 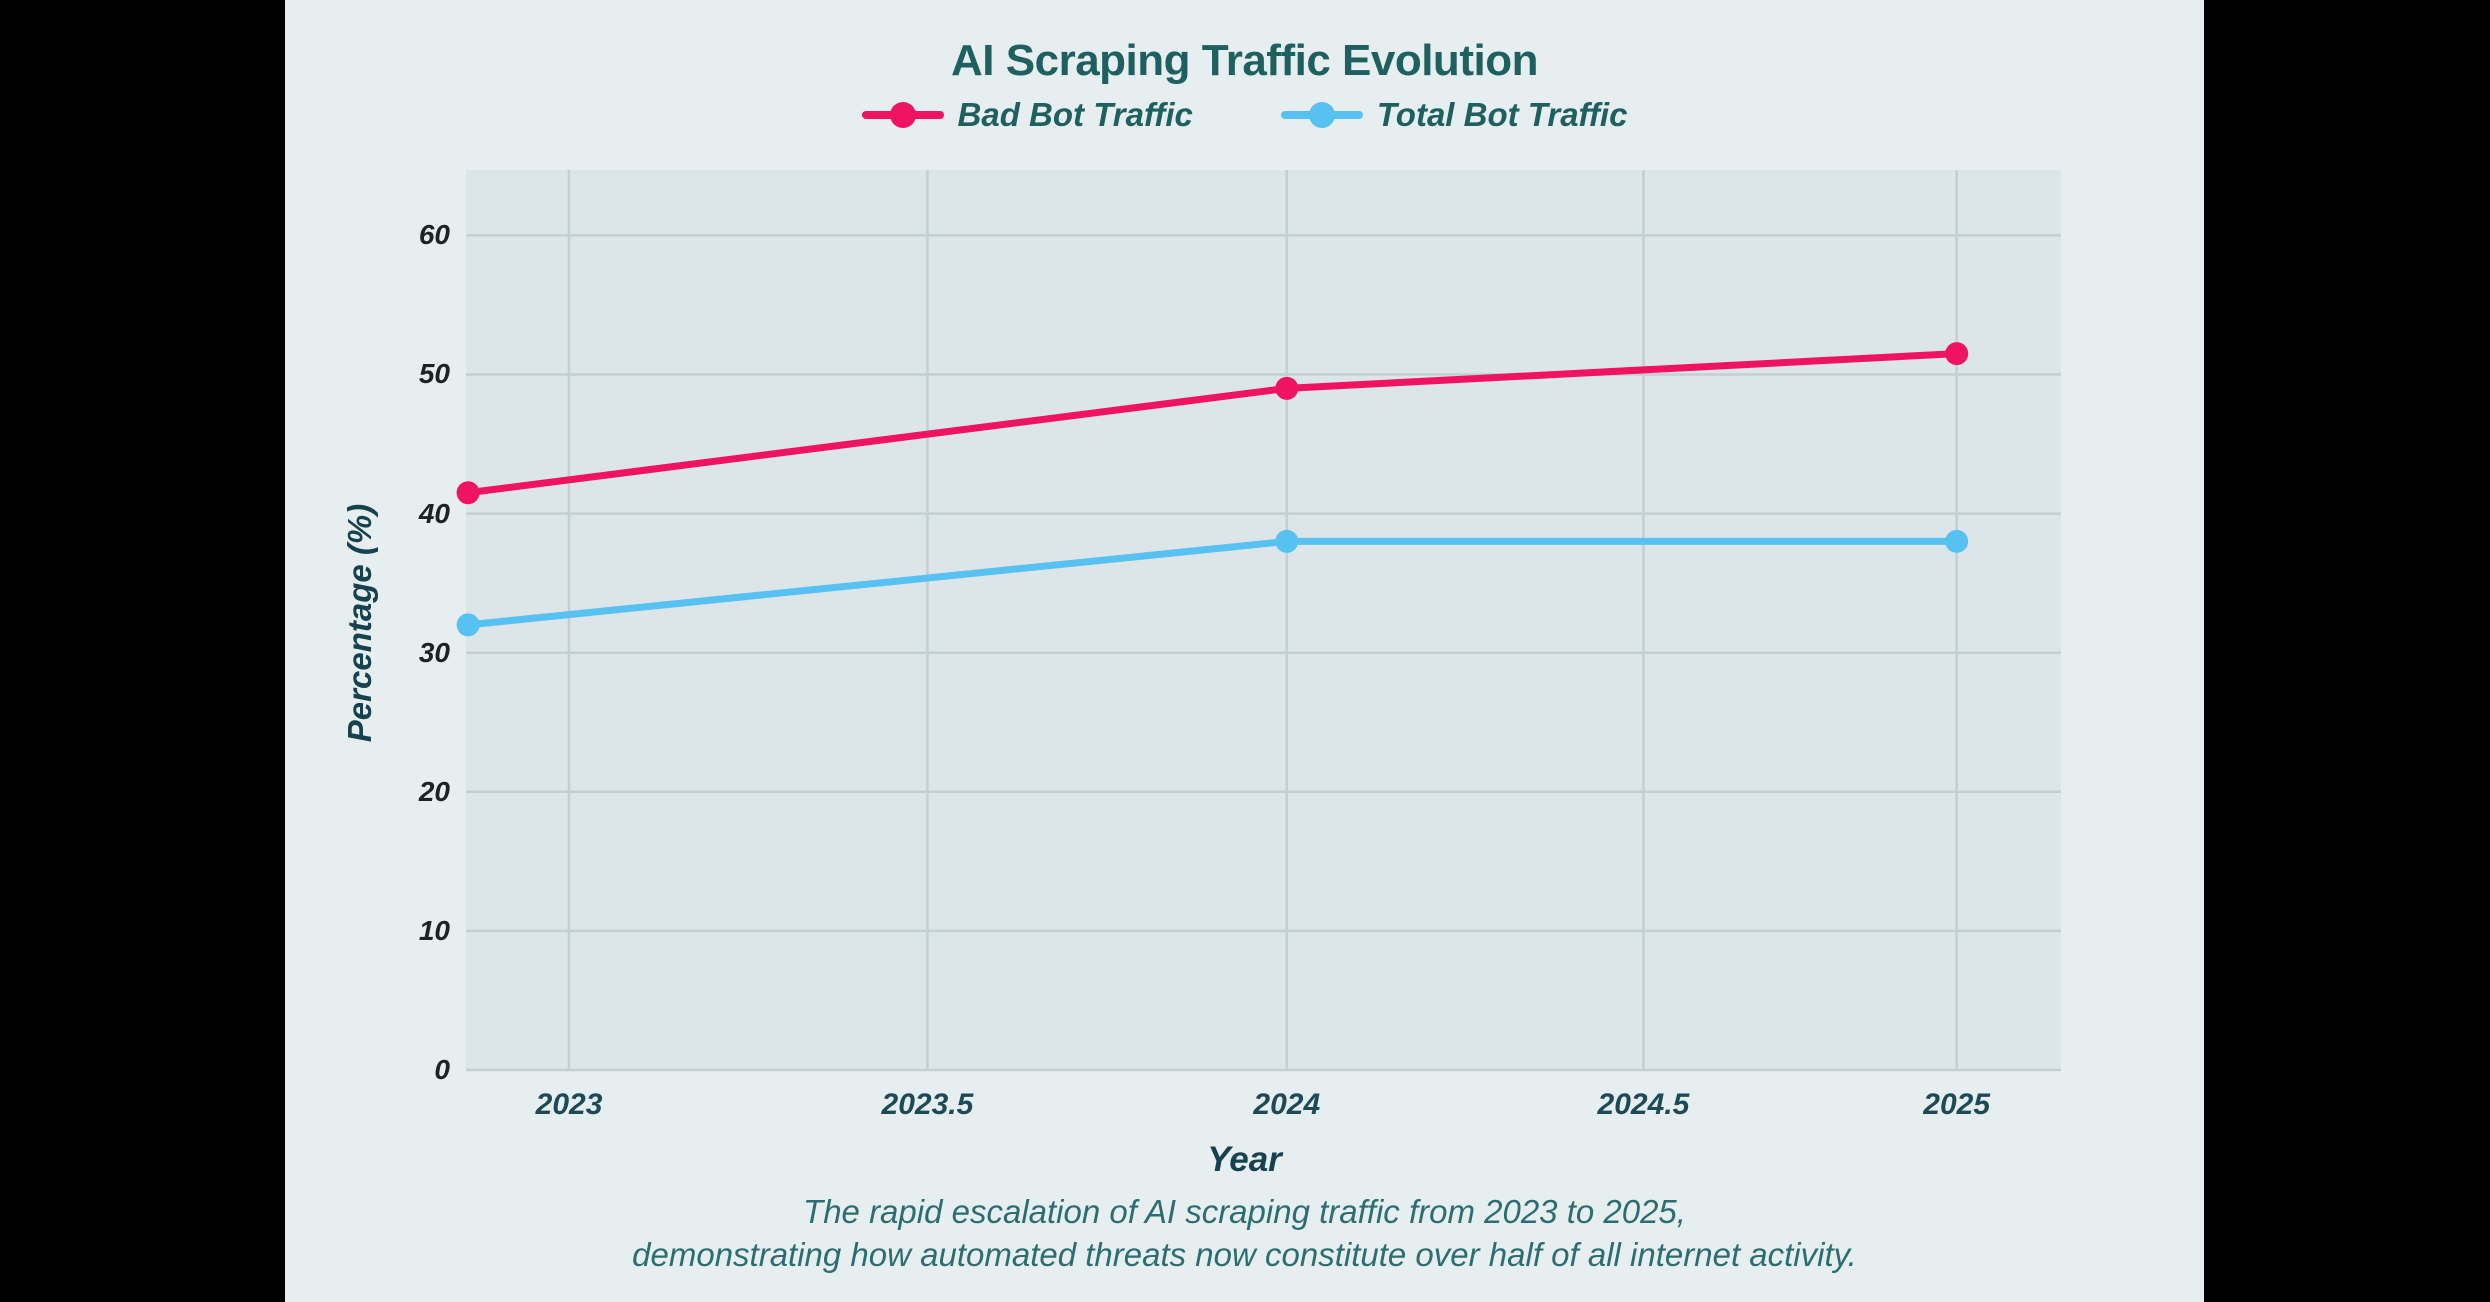 I want to click on x-tick-label: 2023, so click(x=569, y=1104).